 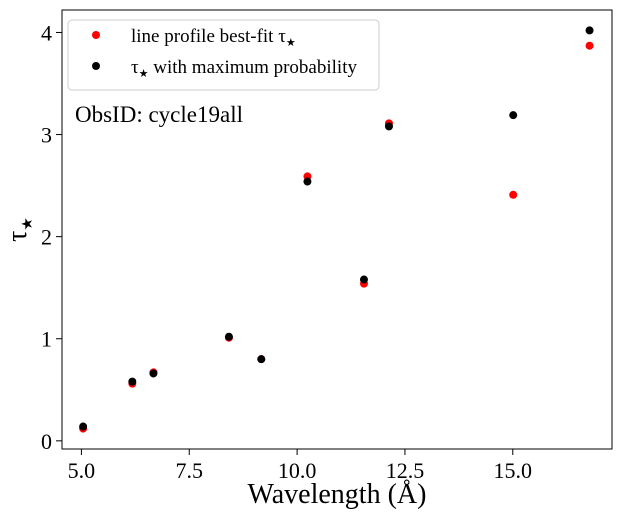 I want to click on x-axis-ticks: 5.0 7.5 10.0 12.5 15.0, so click(x=300, y=466).